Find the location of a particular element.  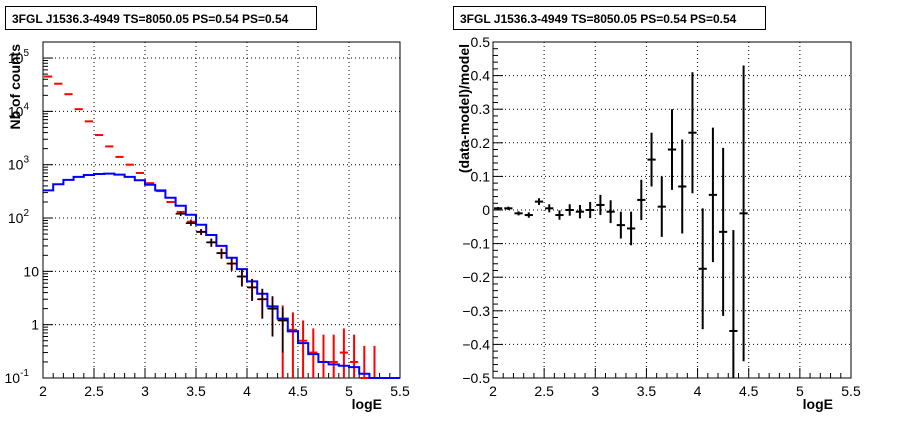

left-x-tick-label: 4.5 is located at coordinates (298, 391).